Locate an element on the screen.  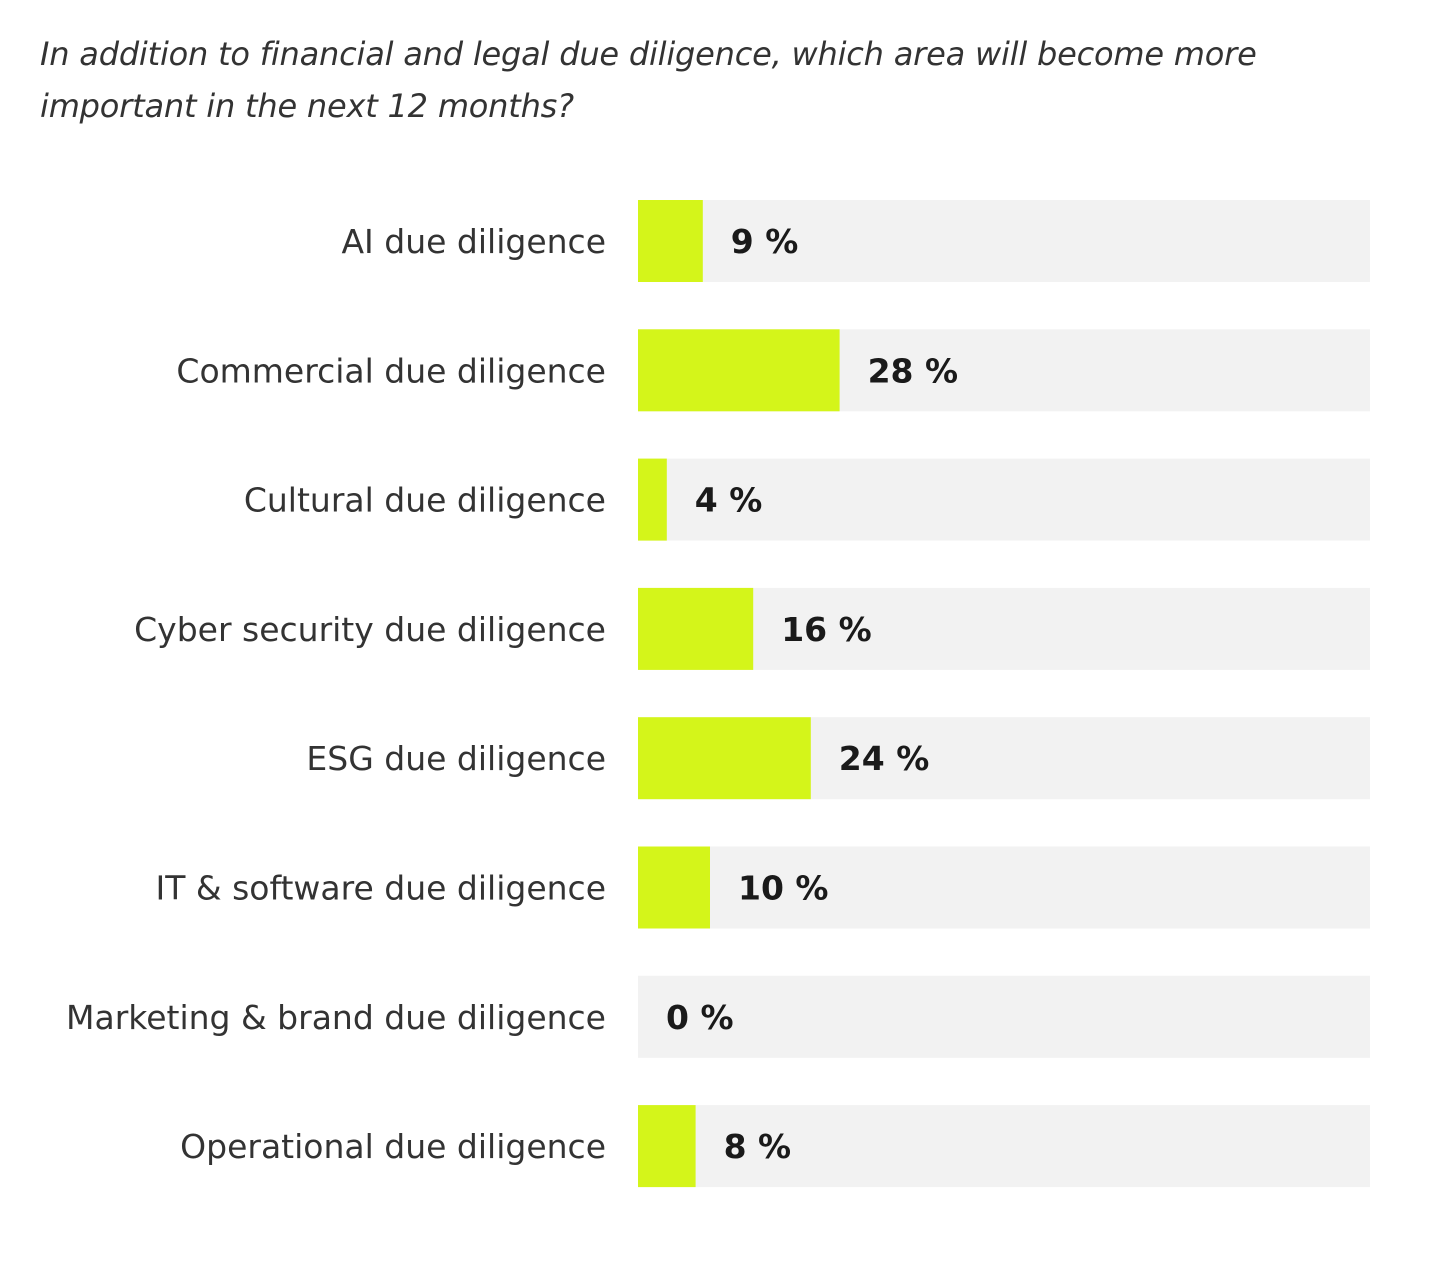
bar-row: Cultural due diligence 4 % is located at coordinates (807, 499).